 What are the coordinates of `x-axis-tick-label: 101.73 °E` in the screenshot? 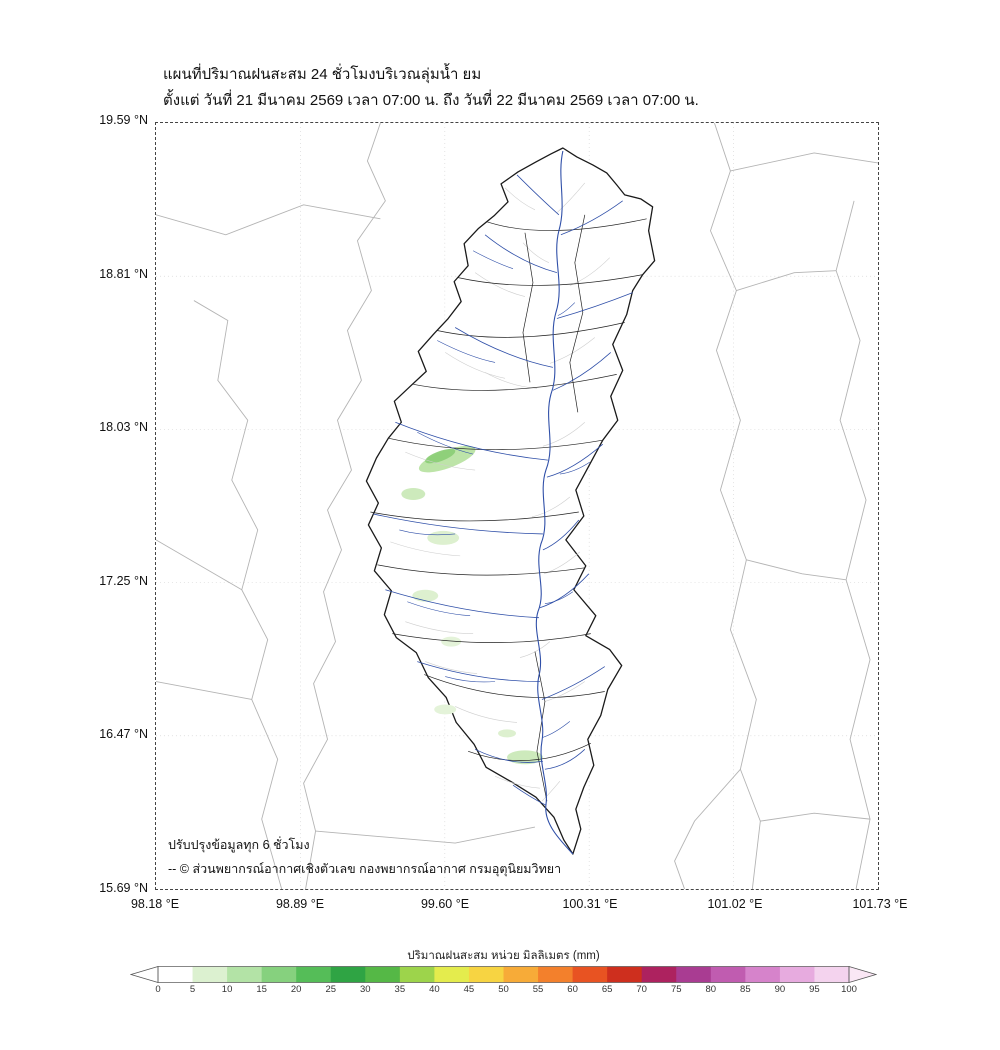 It's located at (880, 904).